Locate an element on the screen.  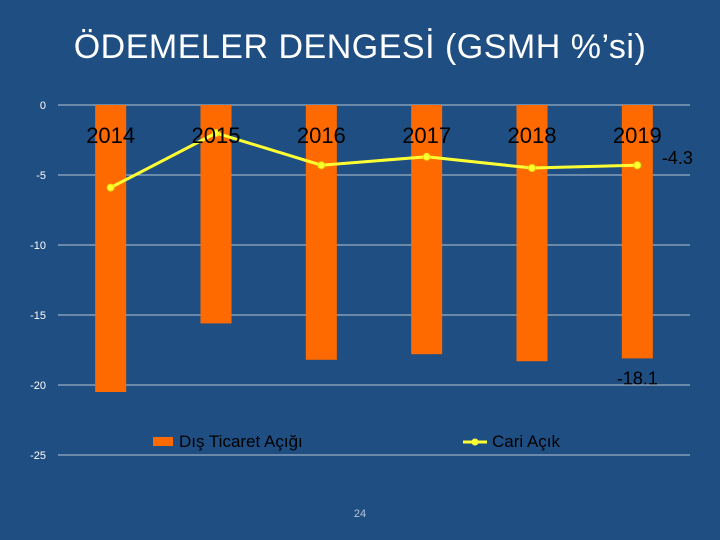
legend-label-bar: Dış Ticaret Açığı is located at coordinates (241, 441).